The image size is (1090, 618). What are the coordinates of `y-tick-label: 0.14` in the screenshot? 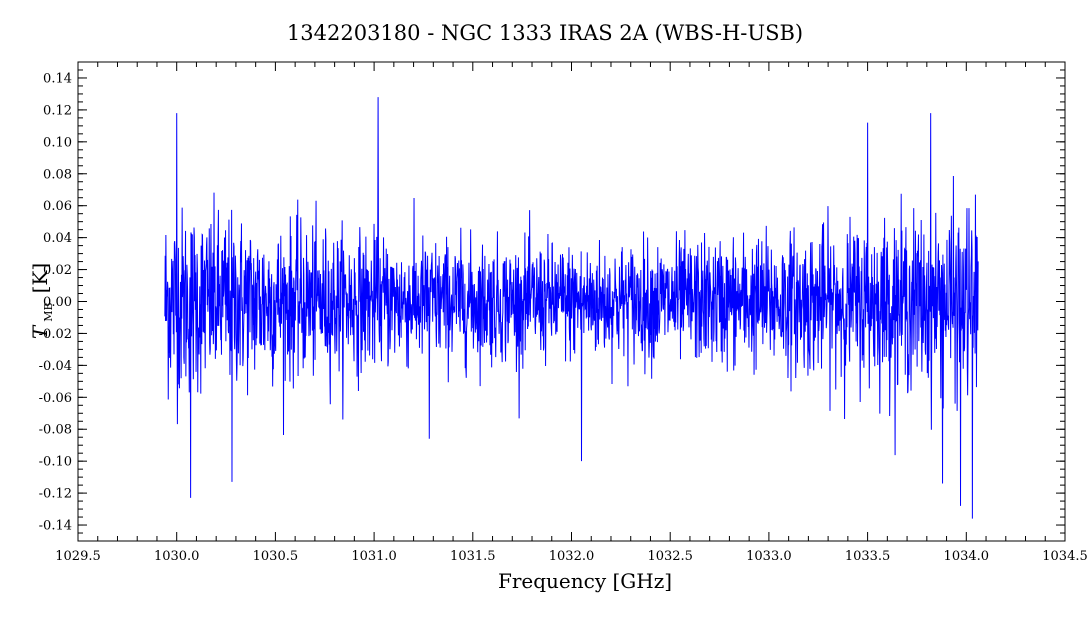 It's located at (57, 78).